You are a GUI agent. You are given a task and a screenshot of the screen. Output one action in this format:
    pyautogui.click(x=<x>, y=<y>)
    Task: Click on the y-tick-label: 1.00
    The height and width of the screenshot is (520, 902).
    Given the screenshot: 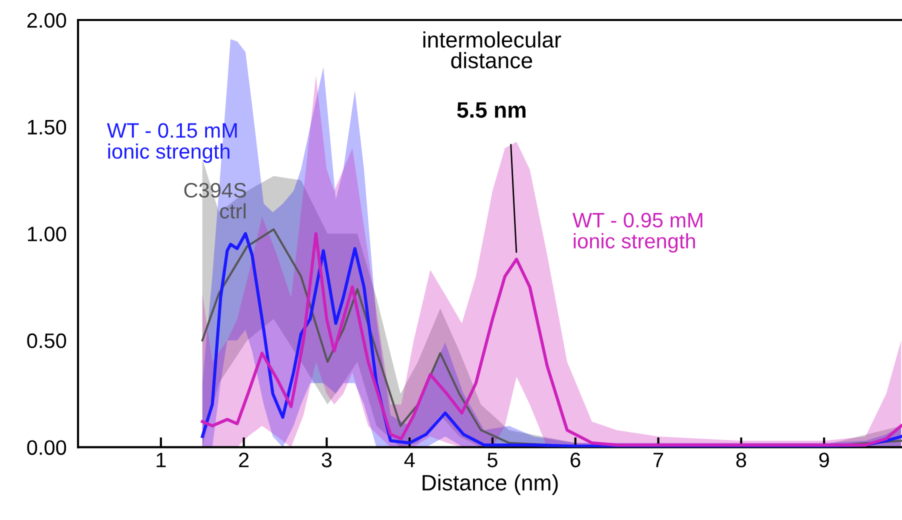 What is the action you would take?
    pyautogui.click(x=47, y=234)
    